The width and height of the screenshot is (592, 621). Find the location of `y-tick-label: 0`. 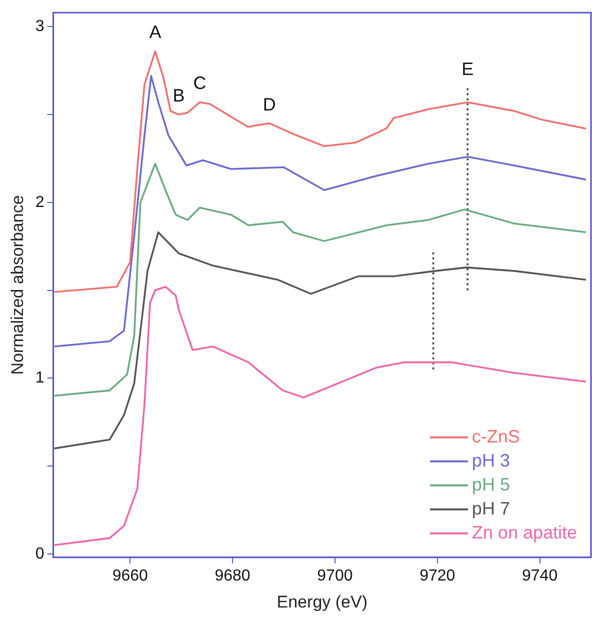

y-tick-label: 0 is located at coordinates (39, 553).